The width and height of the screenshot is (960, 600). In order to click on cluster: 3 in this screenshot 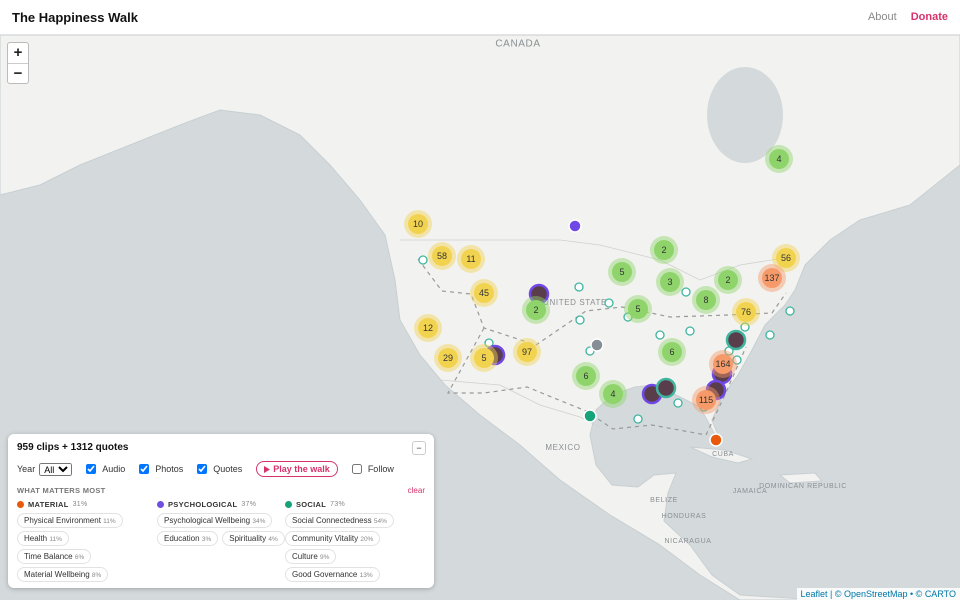, I will do `click(670, 282)`.